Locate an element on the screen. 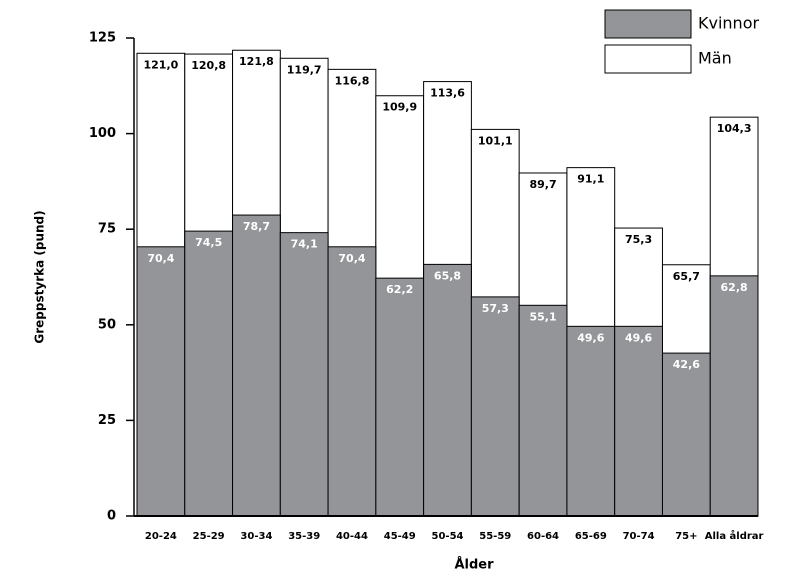 Image resolution: width=810 pixels, height=577 pixels. x-tick-label: 75+ is located at coordinates (686, 536).